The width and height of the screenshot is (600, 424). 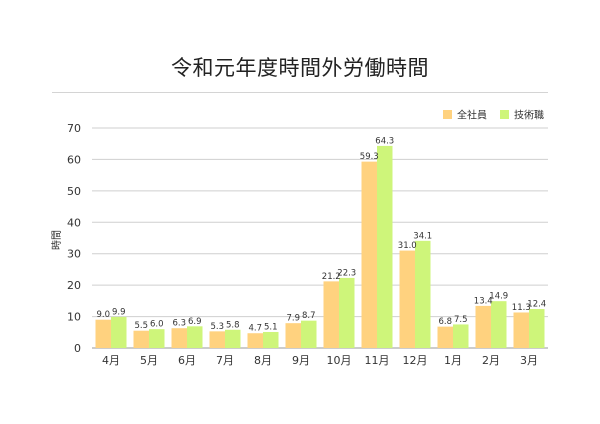 What do you see at coordinates (529, 360) in the screenshot?
I see `x-tick-label: 3月` at bounding box center [529, 360].